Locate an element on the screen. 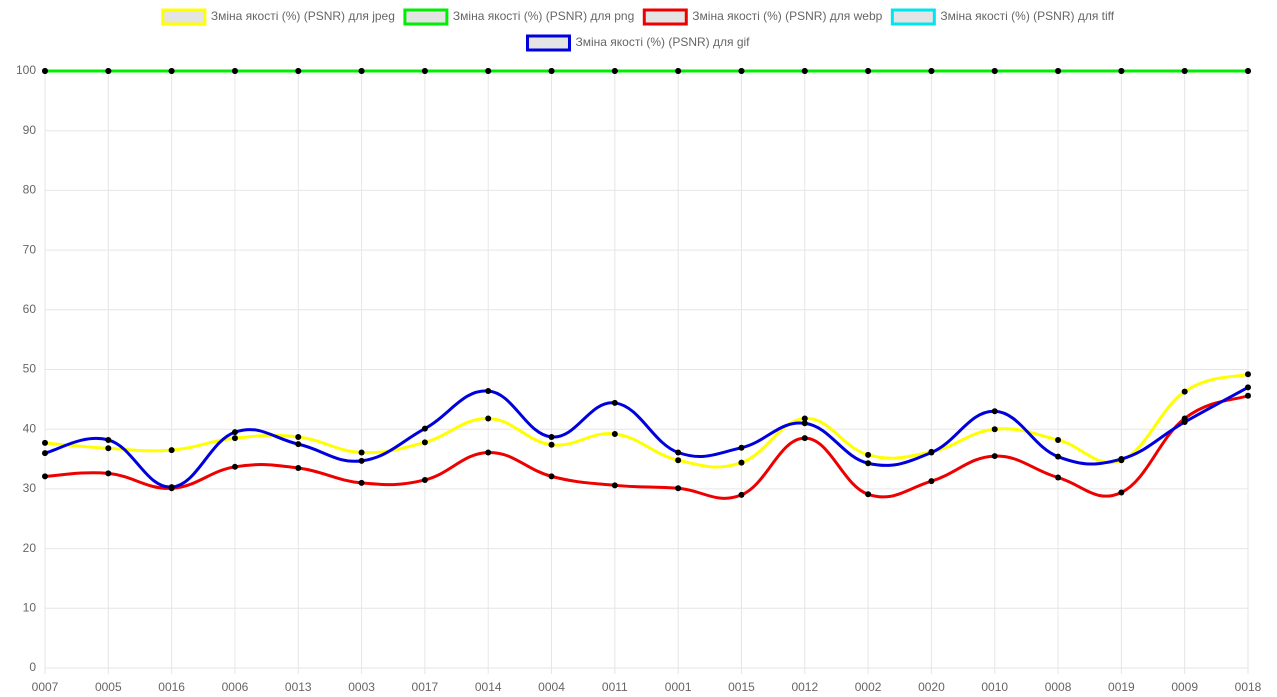  legend-label: Зміна якості (%) (PSNR) для png is located at coordinates (543, 16).